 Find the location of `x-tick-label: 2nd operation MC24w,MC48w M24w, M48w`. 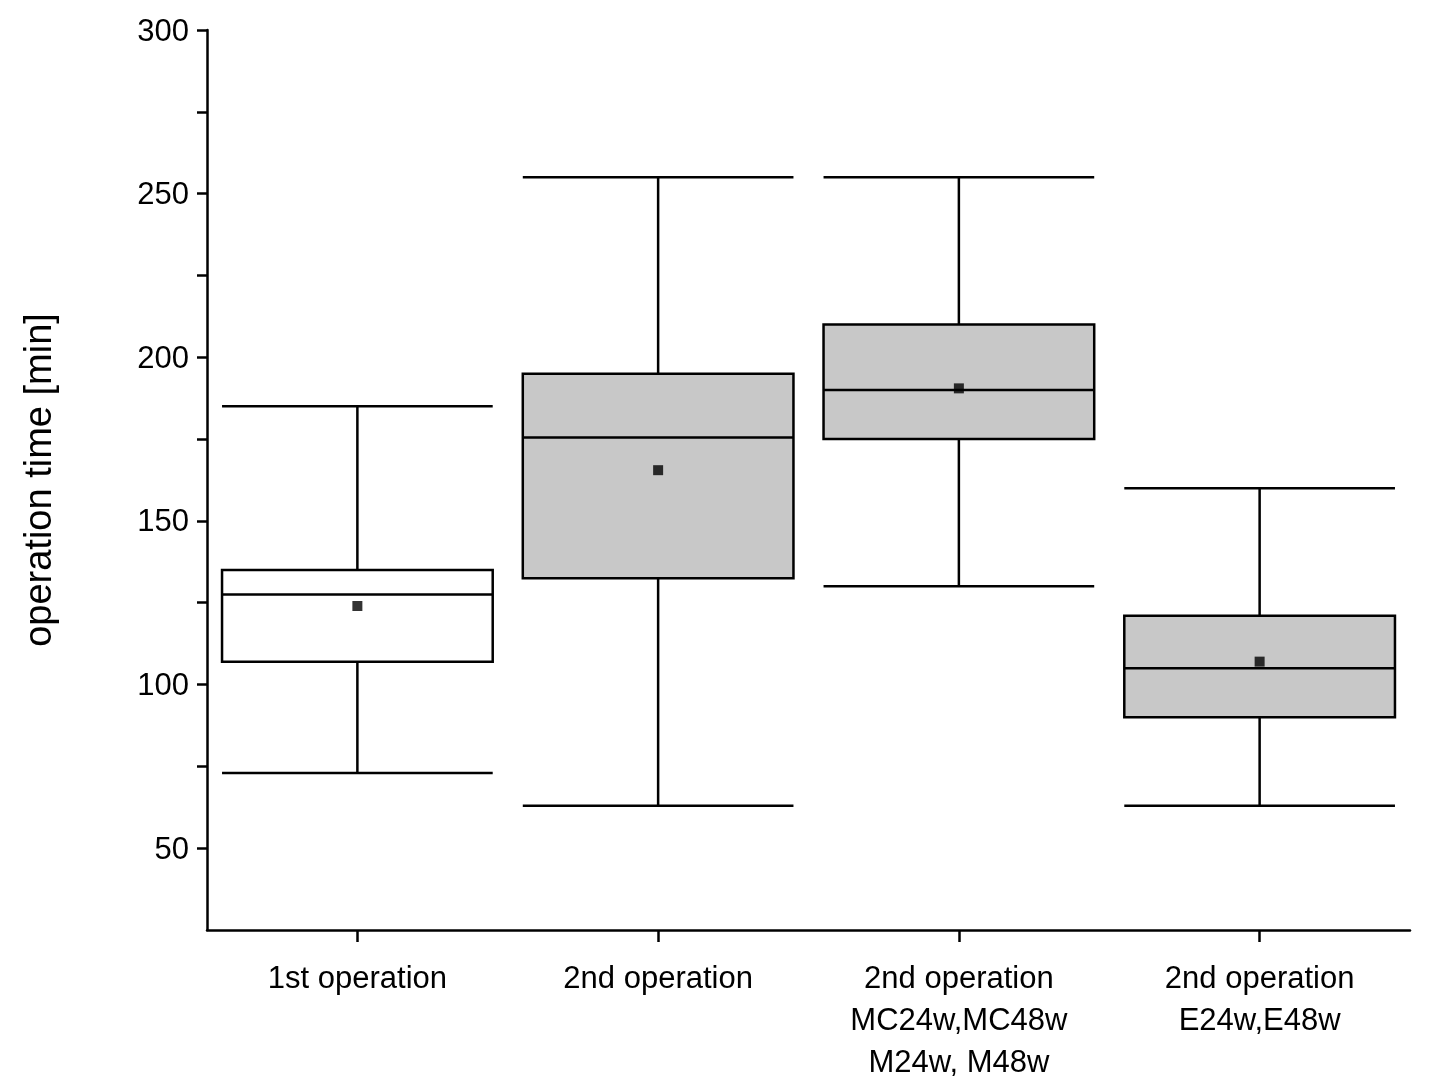

x-tick-label: 2nd operation MC24w,MC48w M24w, M48w is located at coordinates (959, 1019).